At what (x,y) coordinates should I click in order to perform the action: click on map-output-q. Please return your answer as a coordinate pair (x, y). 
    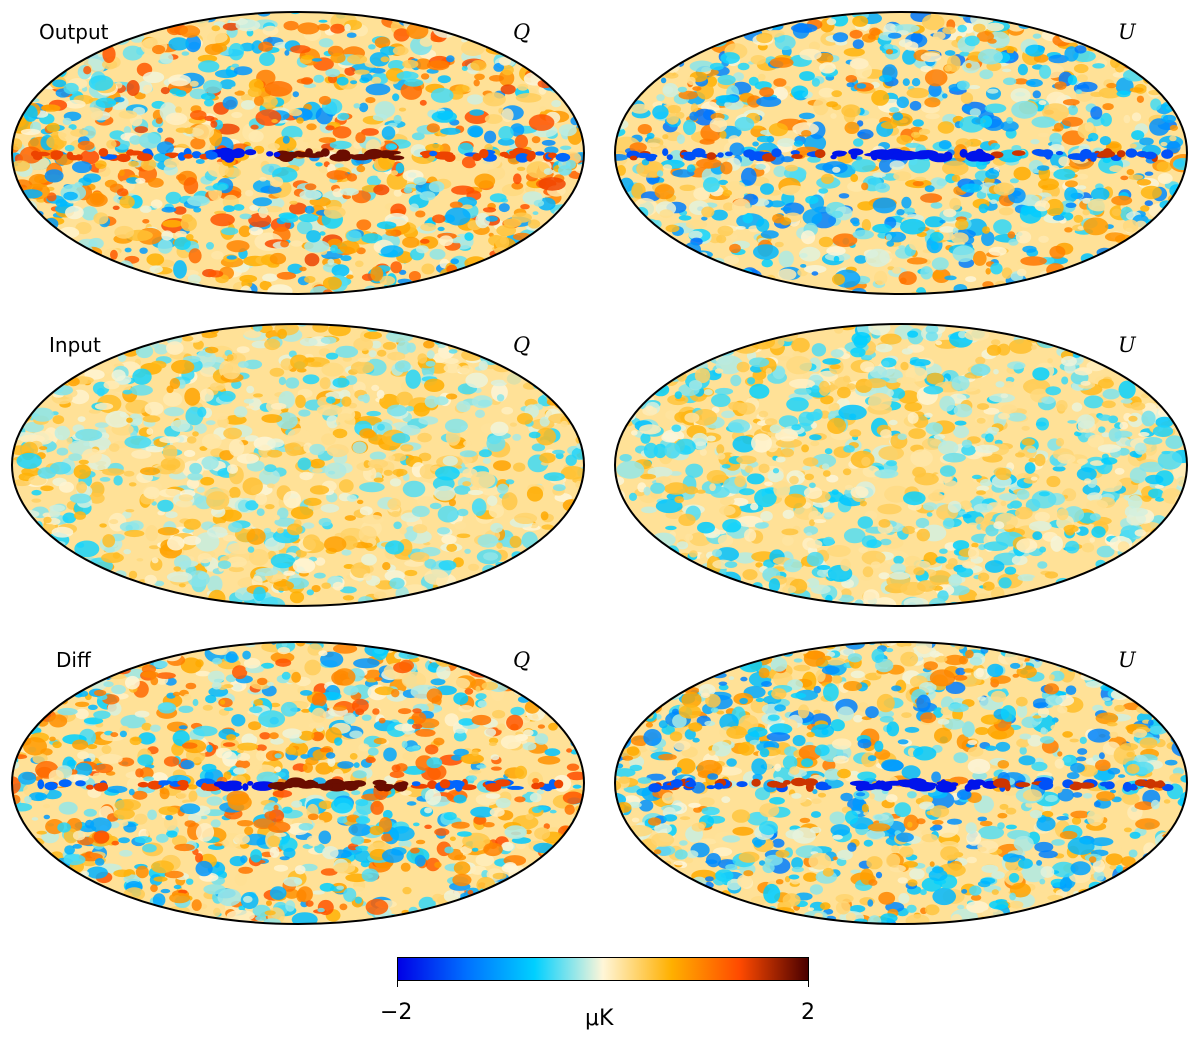
    Looking at the image, I should click on (298, 153).